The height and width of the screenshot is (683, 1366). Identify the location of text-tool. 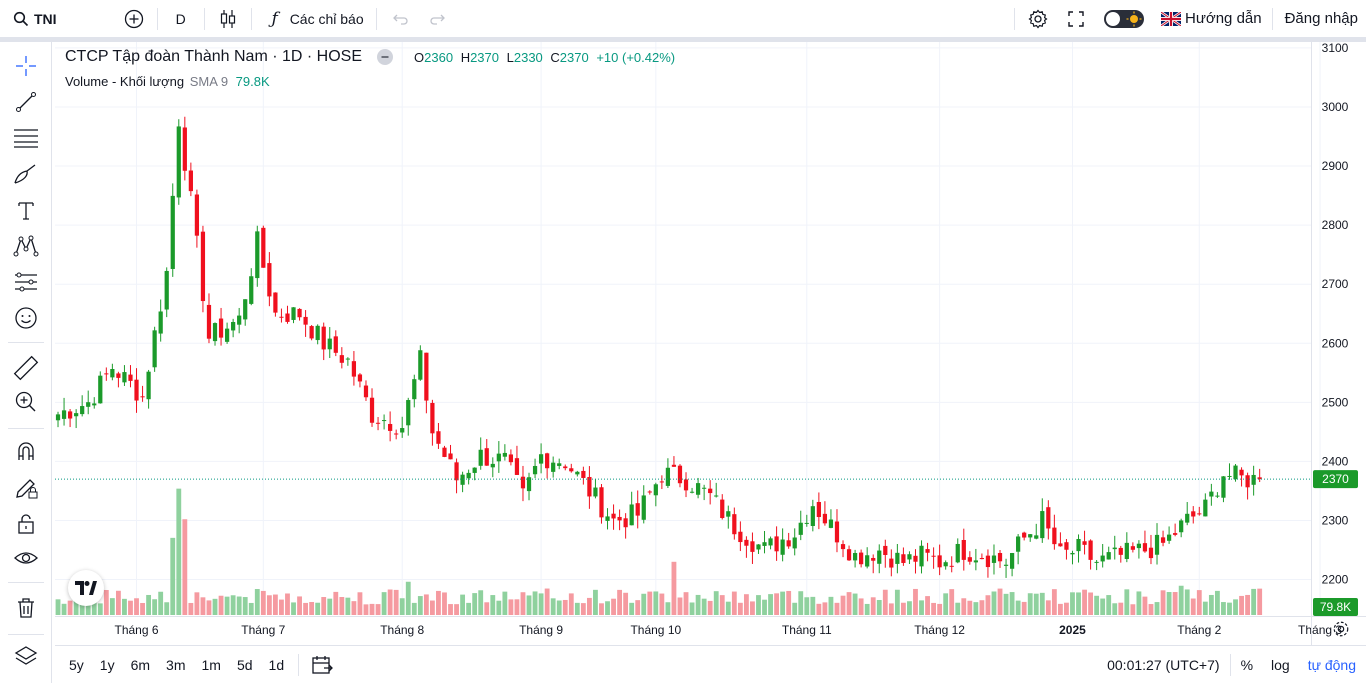
(26, 210).